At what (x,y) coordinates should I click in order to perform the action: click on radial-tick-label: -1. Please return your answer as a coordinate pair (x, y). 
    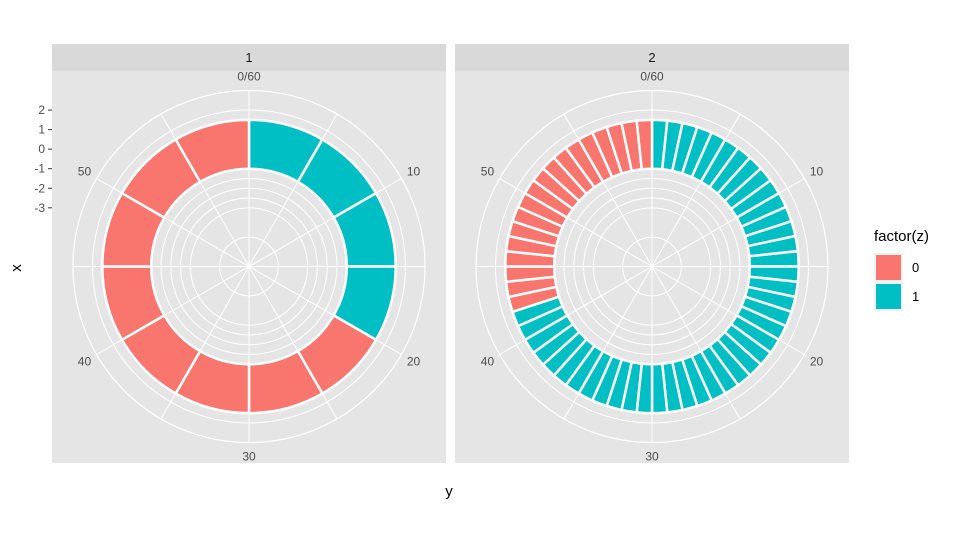
    Looking at the image, I should click on (39, 169).